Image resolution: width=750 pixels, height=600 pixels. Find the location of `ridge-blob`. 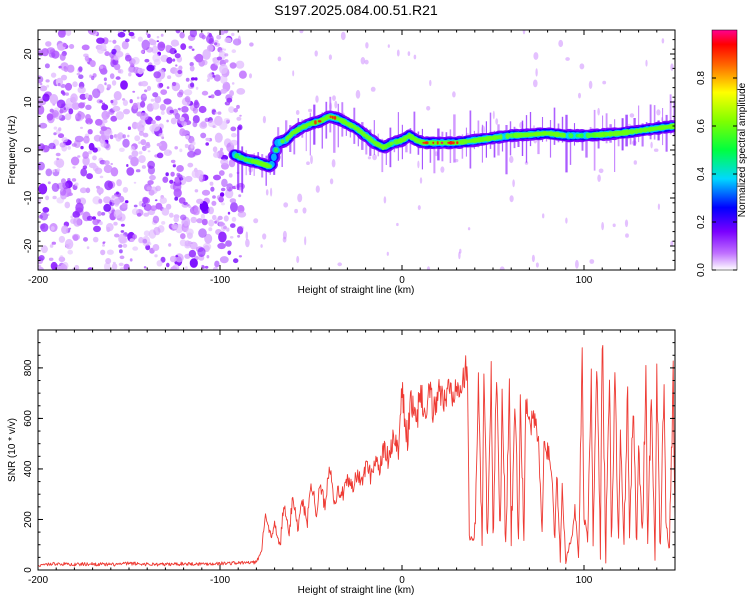

ridge-blob is located at coordinates (588, 135).